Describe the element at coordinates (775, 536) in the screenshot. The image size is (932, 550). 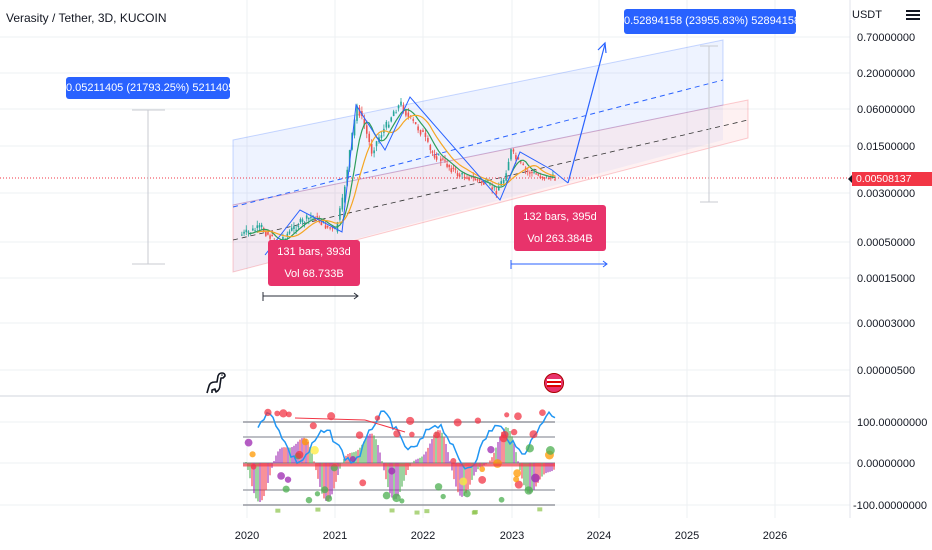
I see `time-tick-2026: 2026` at that location.